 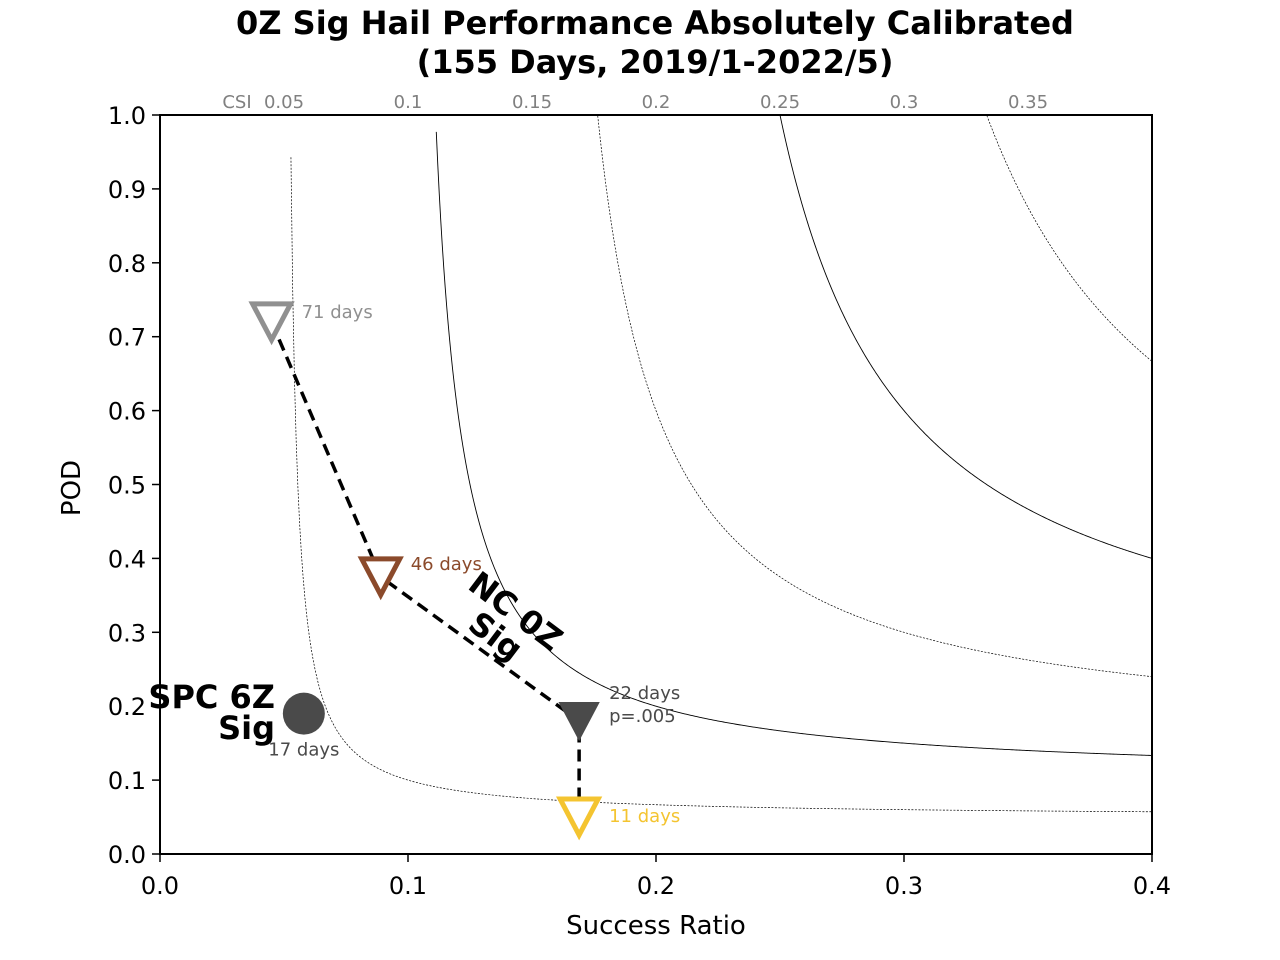 I want to click on y-tick-label: 0.3, so click(x=127, y=633).